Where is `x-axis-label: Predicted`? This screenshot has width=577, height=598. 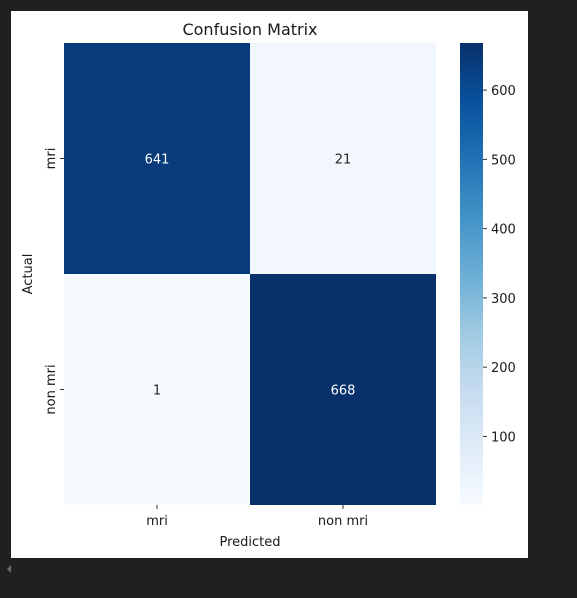 x-axis-label: Predicted is located at coordinates (249, 542).